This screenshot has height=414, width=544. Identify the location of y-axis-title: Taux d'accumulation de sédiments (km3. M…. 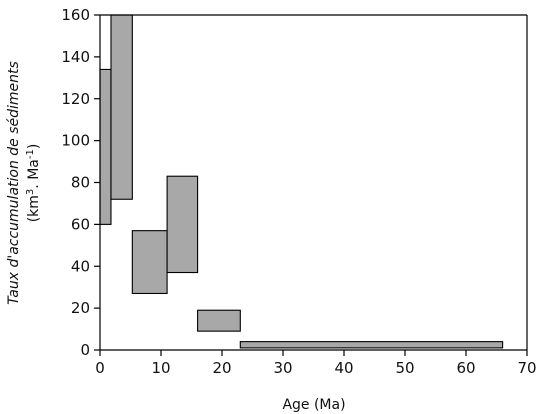
(24, 183).